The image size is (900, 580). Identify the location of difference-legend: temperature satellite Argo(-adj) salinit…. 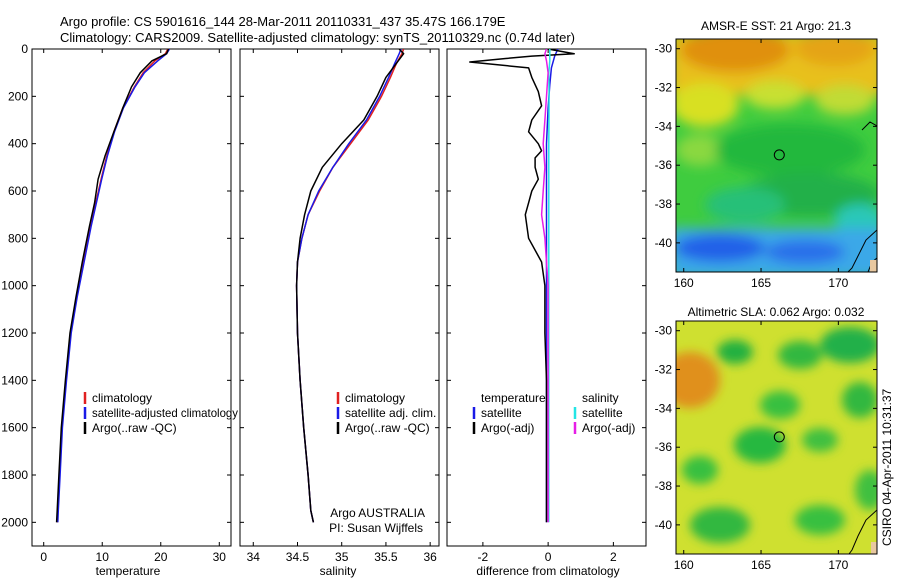
(553, 413).